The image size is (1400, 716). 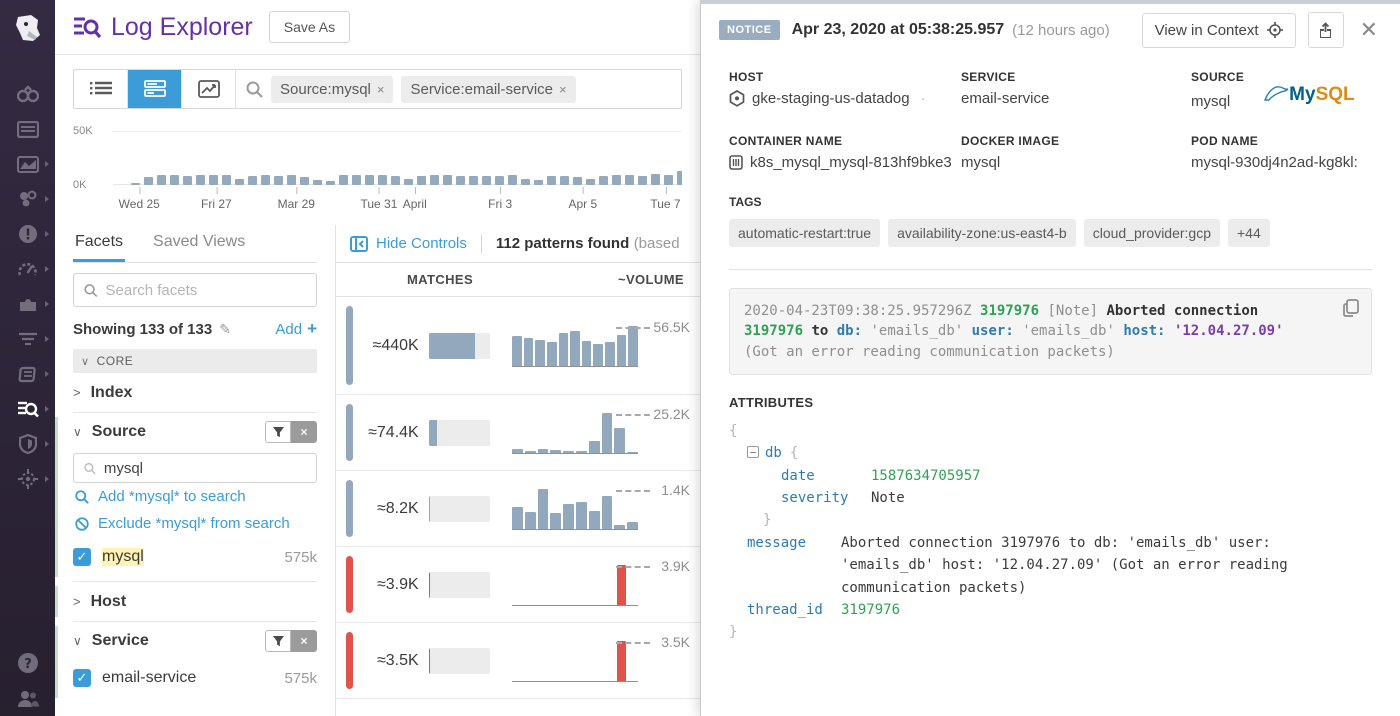 What do you see at coordinates (312, 328) in the screenshot?
I see `add-facet-plus-icon: +` at bounding box center [312, 328].